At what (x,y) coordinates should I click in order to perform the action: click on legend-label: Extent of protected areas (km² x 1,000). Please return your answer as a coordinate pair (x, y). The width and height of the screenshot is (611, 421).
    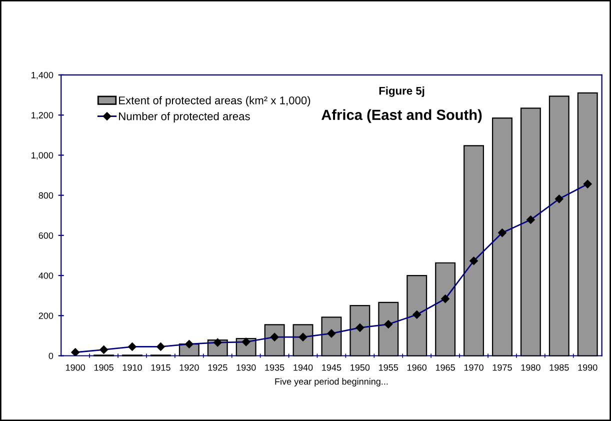
    Looking at the image, I should click on (214, 101).